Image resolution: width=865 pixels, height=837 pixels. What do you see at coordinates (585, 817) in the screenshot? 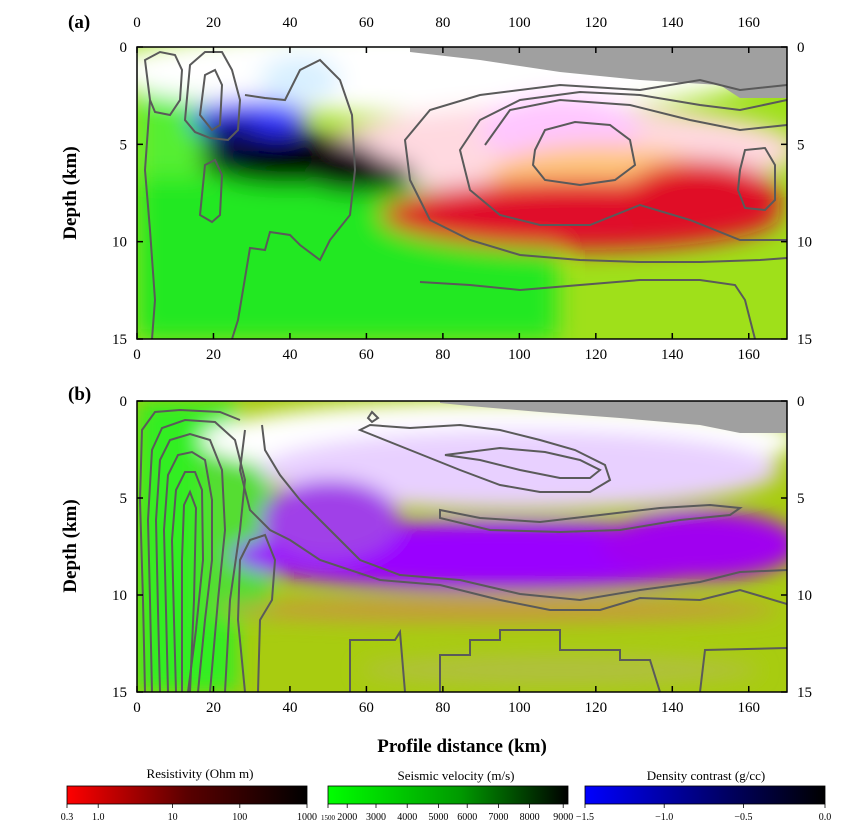
I see `colorbar-tick-label: −1.5` at bounding box center [585, 817].